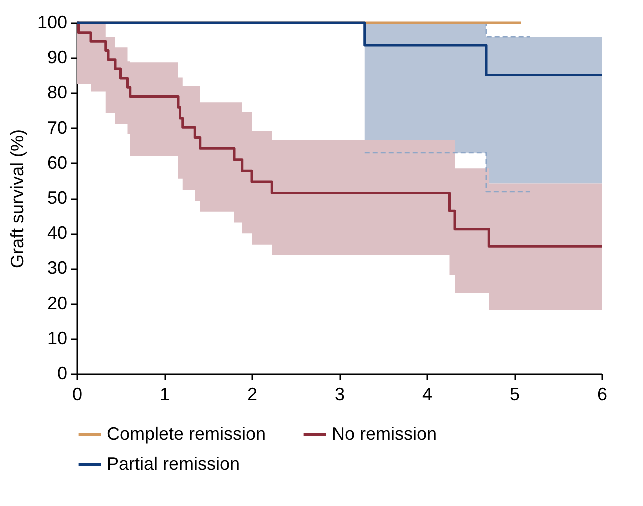 The width and height of the screenshot is (643, 506). What do you see at coordinates (57, 303) in the screenshot?
I see `y-tick-label: 20` at bounding box center [57, 303].